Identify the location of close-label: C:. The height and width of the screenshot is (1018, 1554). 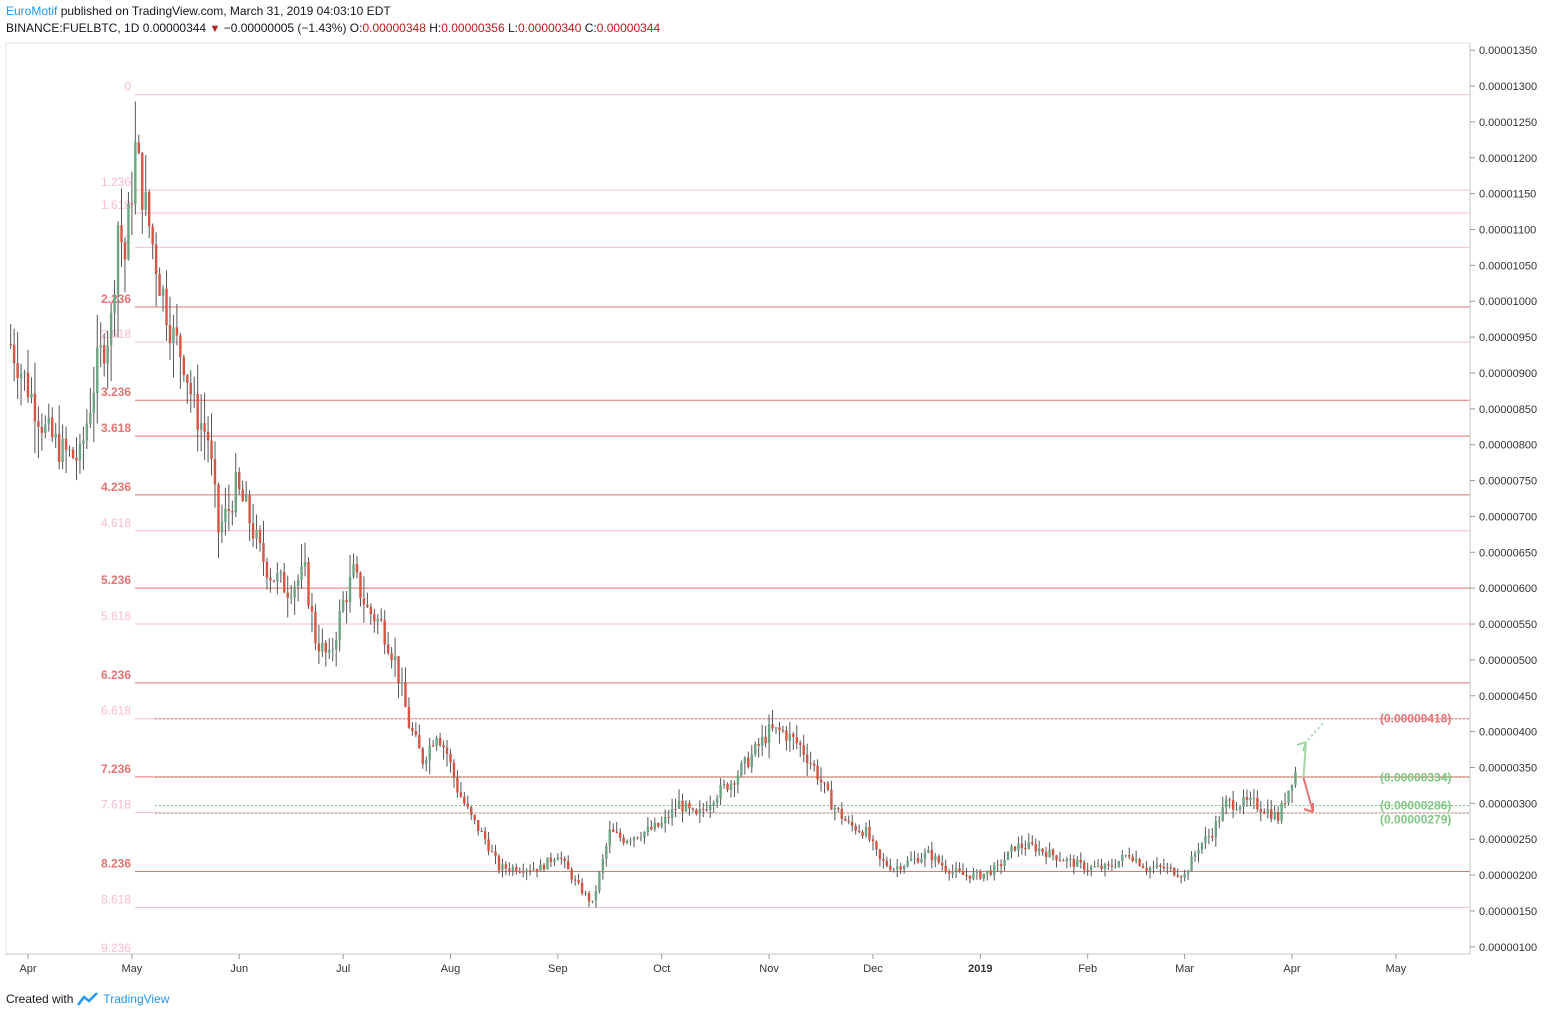
(590, 28).